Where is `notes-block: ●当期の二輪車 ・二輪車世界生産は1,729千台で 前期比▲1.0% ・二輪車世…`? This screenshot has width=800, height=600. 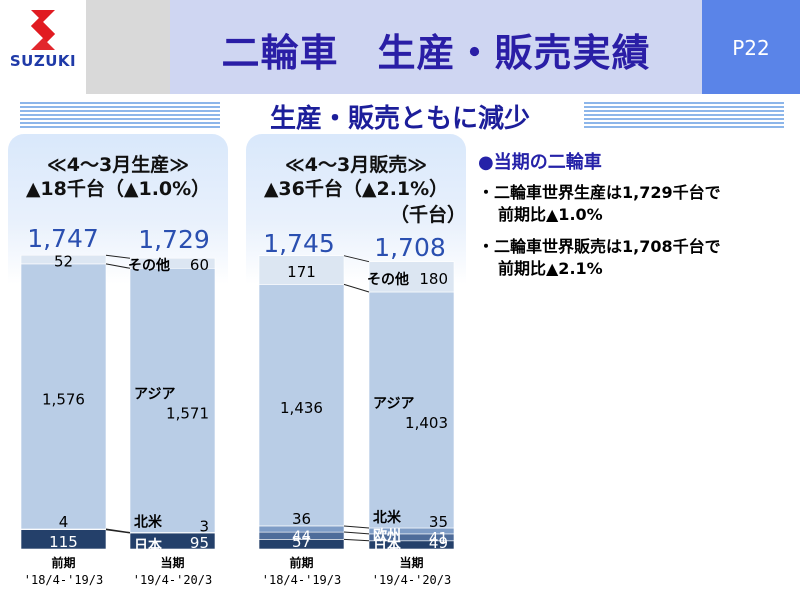
notes-block: ●当期の二輪車 ・二輪車世界生産は1,729千台で 前期比▲1.0% ・二輪車世… is located at coordinates (599, 214).